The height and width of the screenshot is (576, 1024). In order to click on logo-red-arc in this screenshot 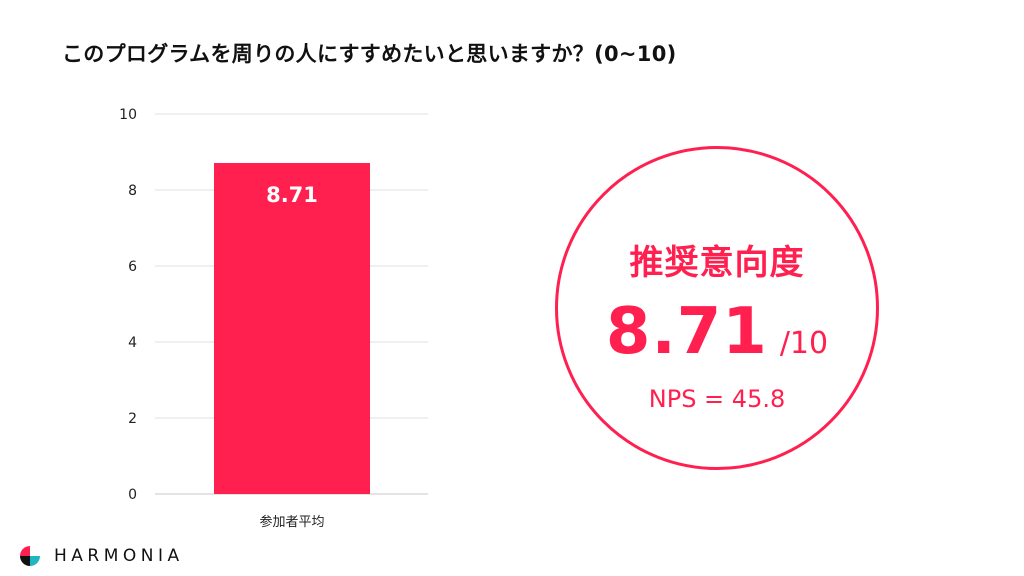, I will do `click(25, 551)`.